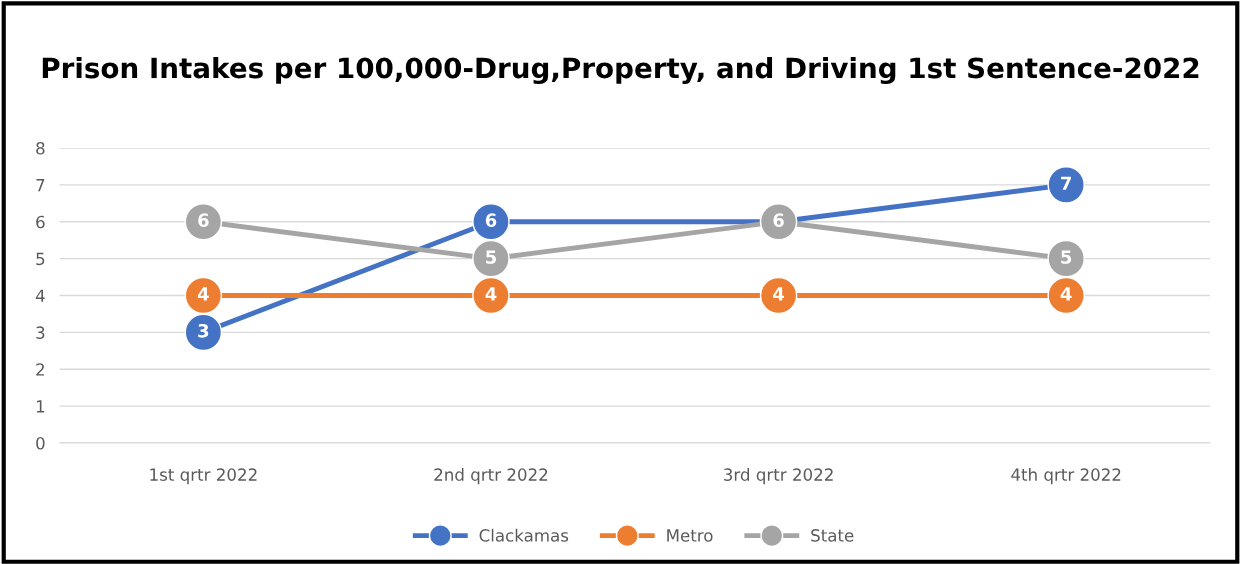  What do you see at coordinates (203, 476) in the screenshot?
I see `x-tick-label: 1st qrtr 2022` at bounding box center [203, 476].